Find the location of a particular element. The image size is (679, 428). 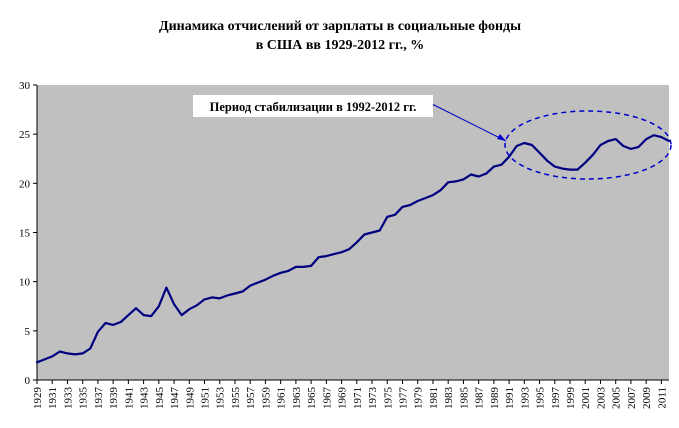

x-tick-label: 2011 is located at coordinates (662, 398).